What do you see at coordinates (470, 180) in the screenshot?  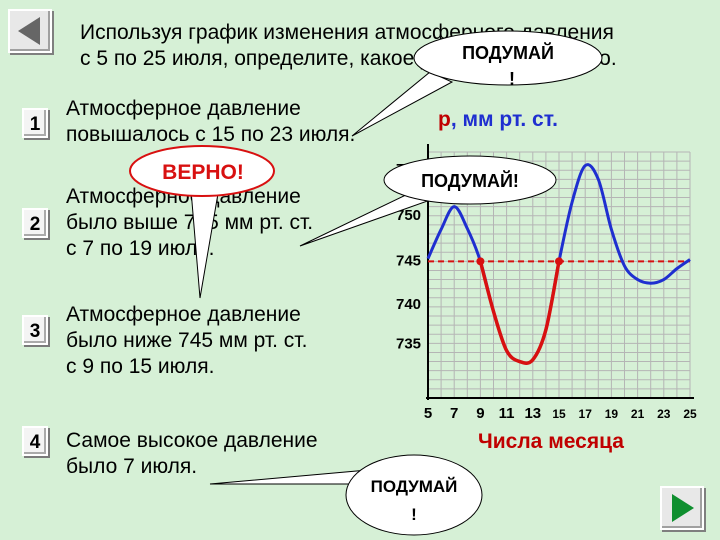 I see `think-callout-2-text: ПОДУМАЙ!` at bounding box center [470, 180].